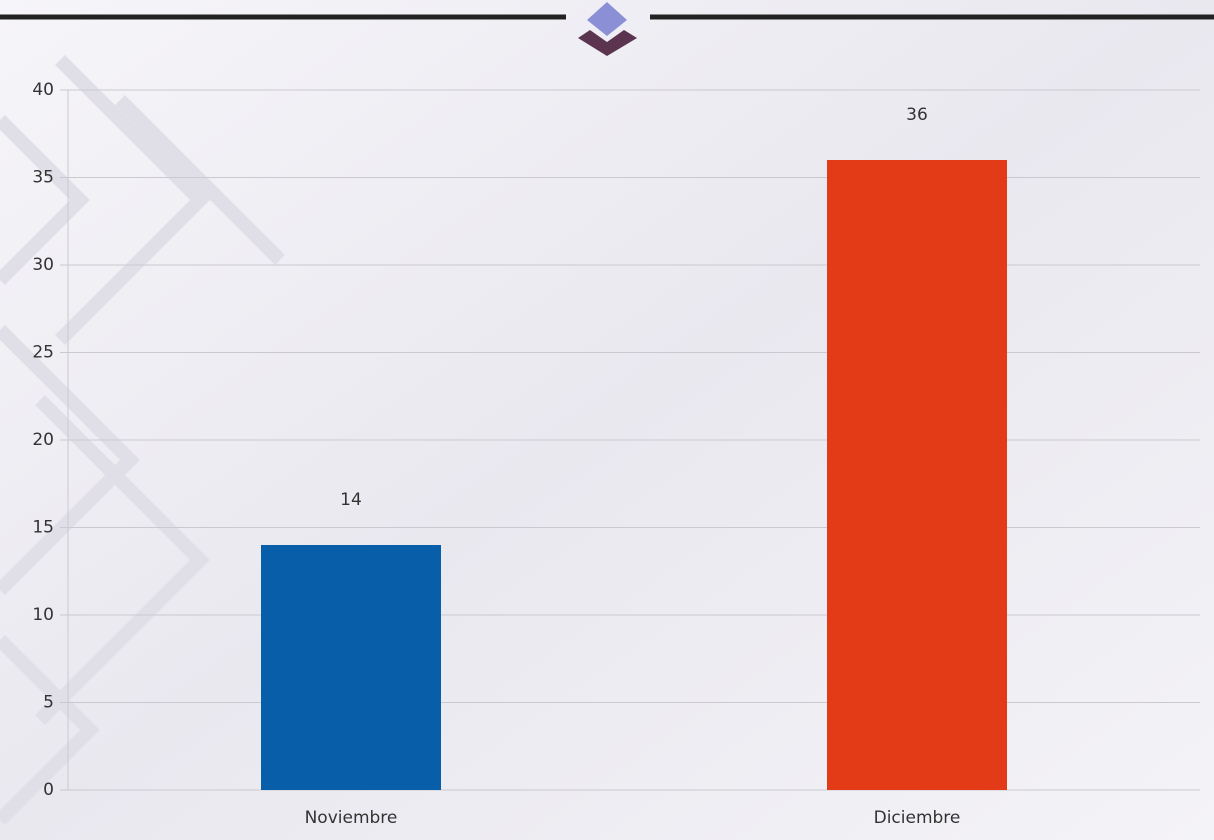  Describe the element at coordinates (43, 90) in the screenshot. I see `y-tick-label: 40` at that location.